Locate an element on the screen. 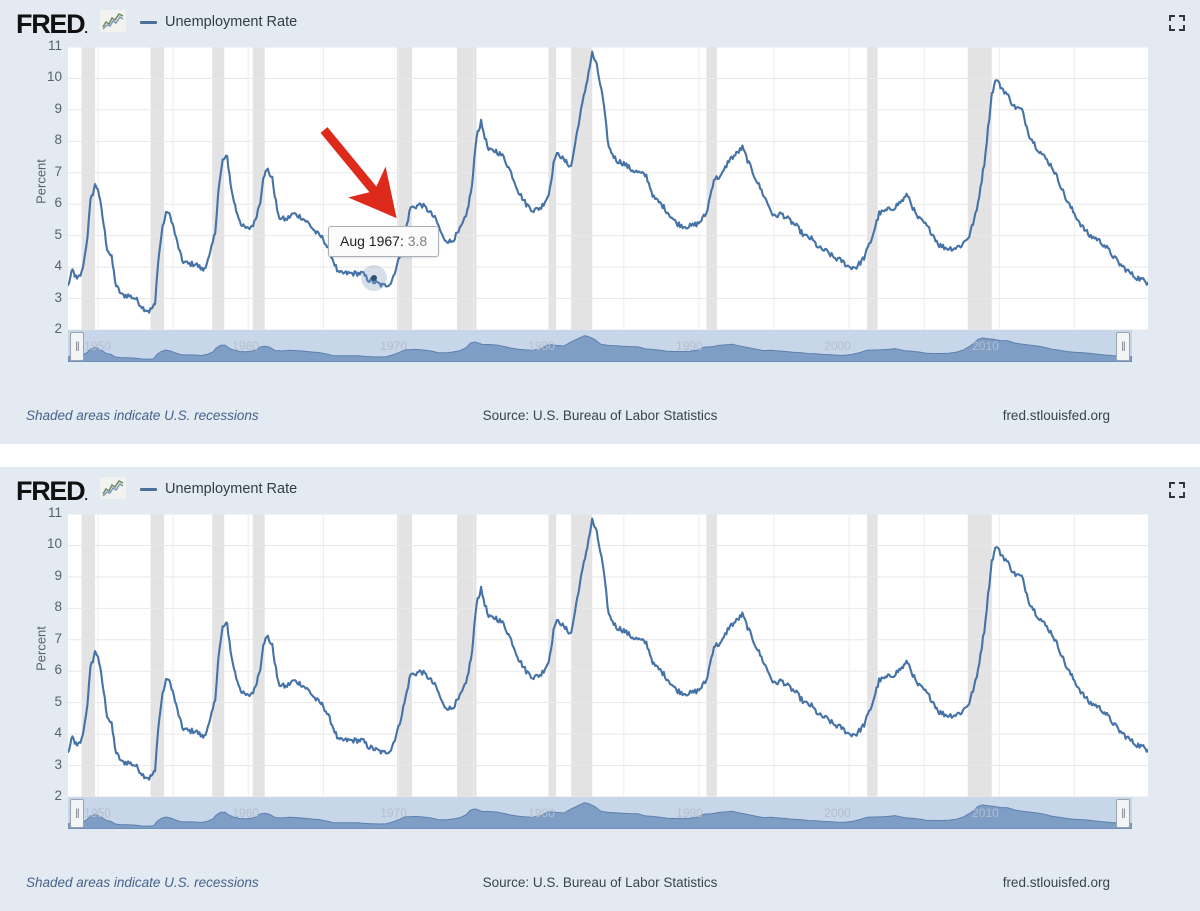 Image resolution: width=1200 pixels, height=911 pixels. fred-url: fred.stlouisfed.org is located at coordinates (1056, 415).